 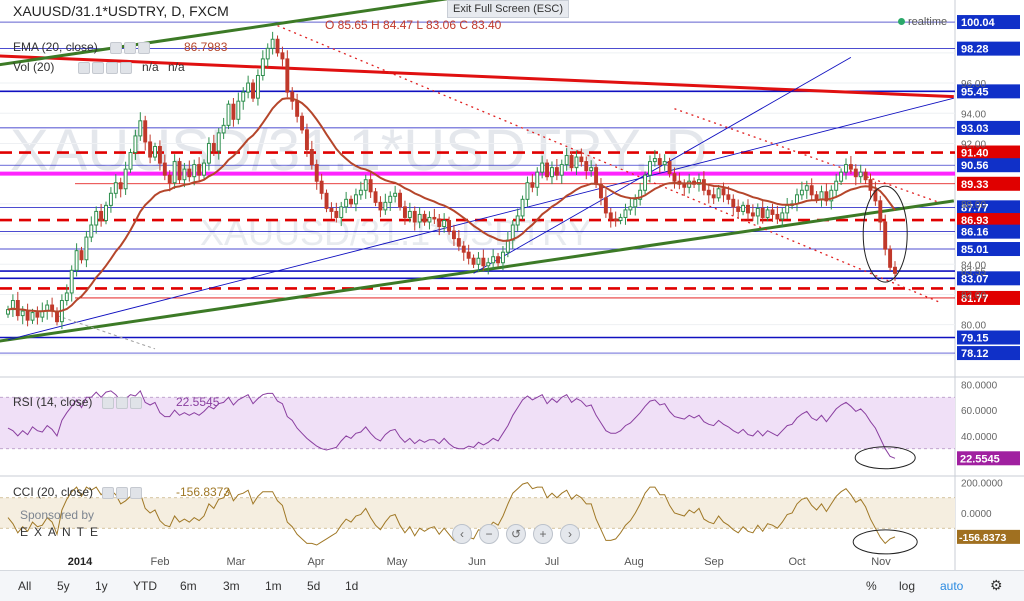 I want to click on ema-hide-icon, so click(x=130, y=48).